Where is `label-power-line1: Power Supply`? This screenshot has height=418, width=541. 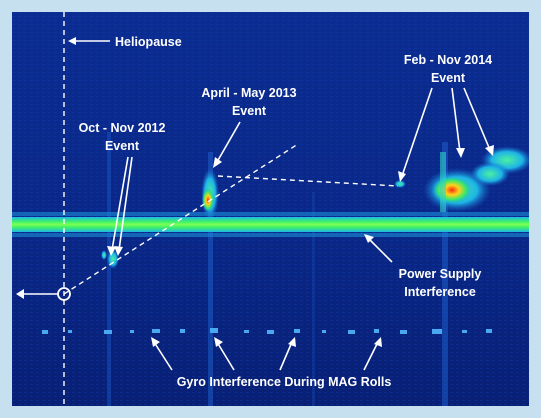 label-power-line1: Power Supply is located at coordinates (440, 274).